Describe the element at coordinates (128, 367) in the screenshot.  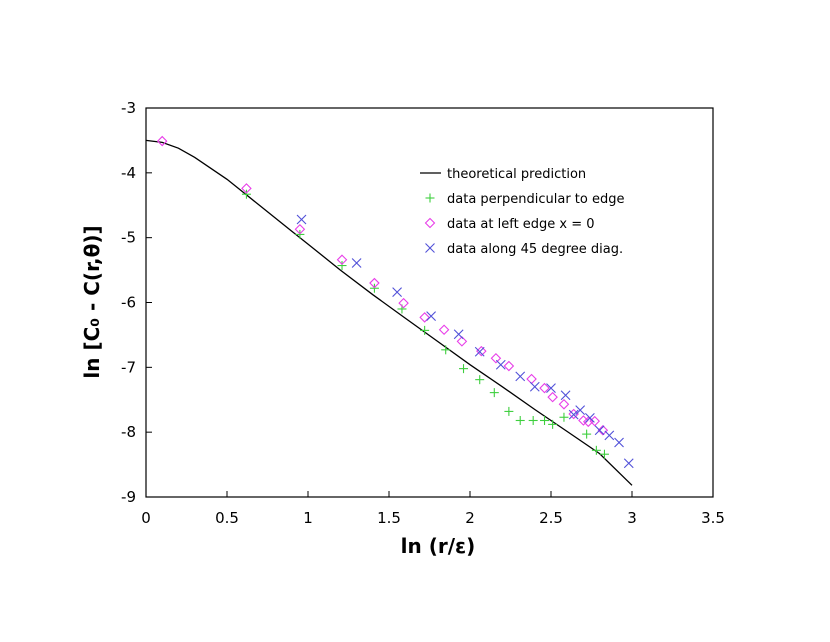
I see `y-tick-label: -7` at that location.